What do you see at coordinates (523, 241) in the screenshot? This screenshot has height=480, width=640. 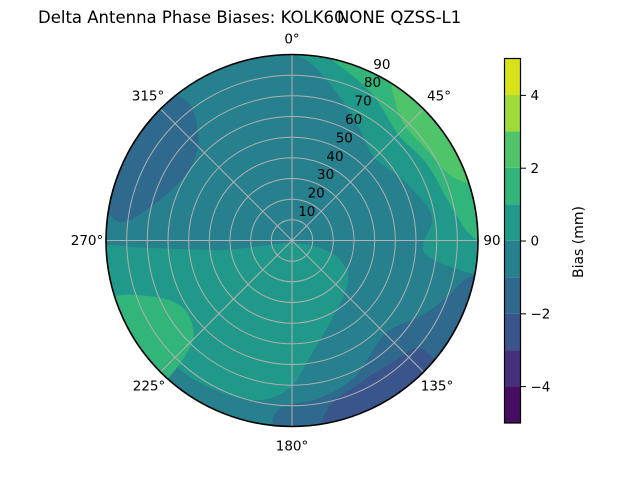 I see `colorbar-ticks` at bounding box center [523, 241].